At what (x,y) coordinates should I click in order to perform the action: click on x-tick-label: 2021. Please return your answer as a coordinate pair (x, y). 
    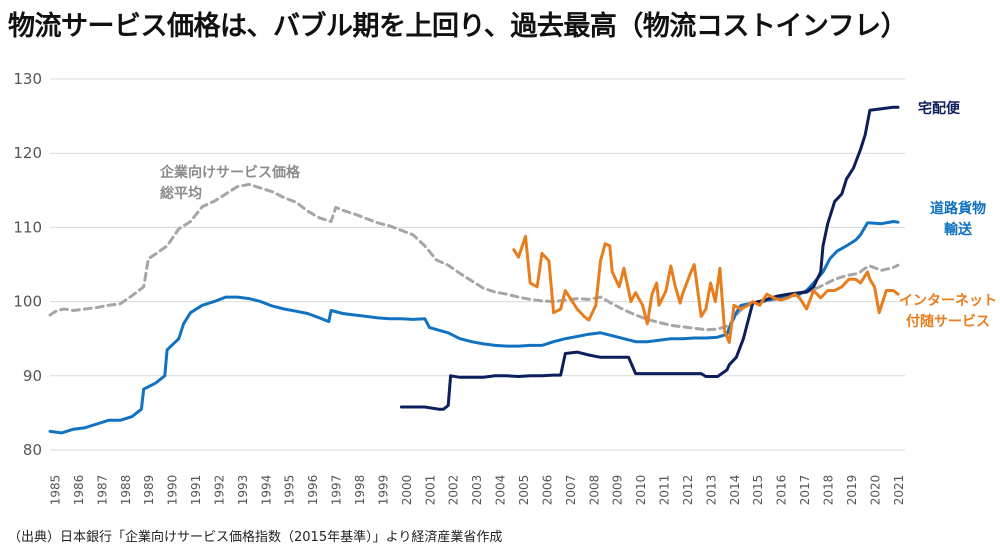
    Looking at the image, I should click on (899, 490).